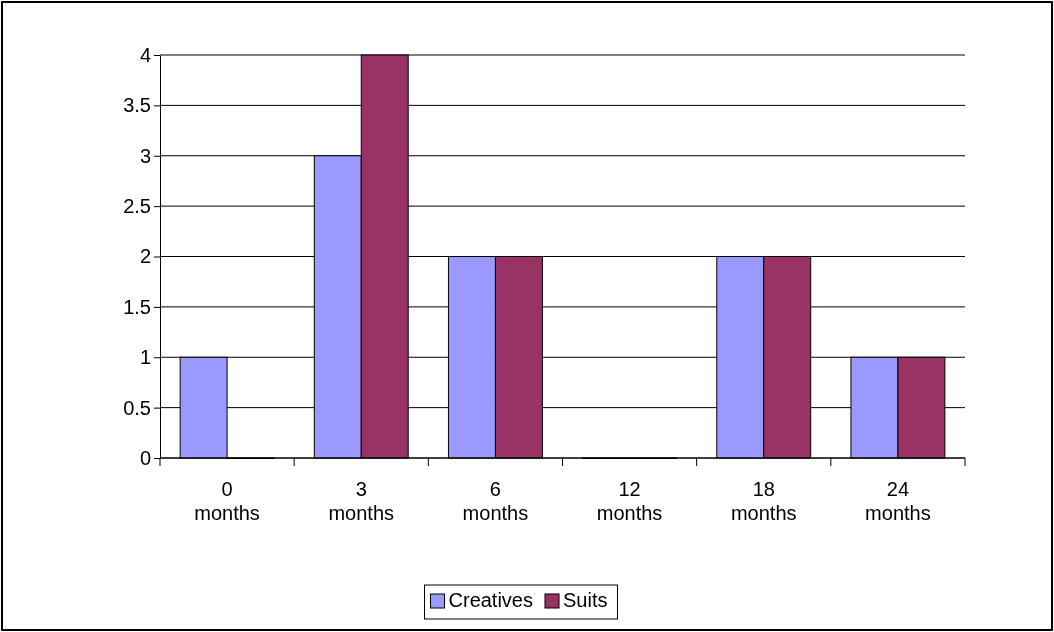  Describe the element at coordinates (145, 357) in the screenshot. I see `y-tick-label: 1` at that location.